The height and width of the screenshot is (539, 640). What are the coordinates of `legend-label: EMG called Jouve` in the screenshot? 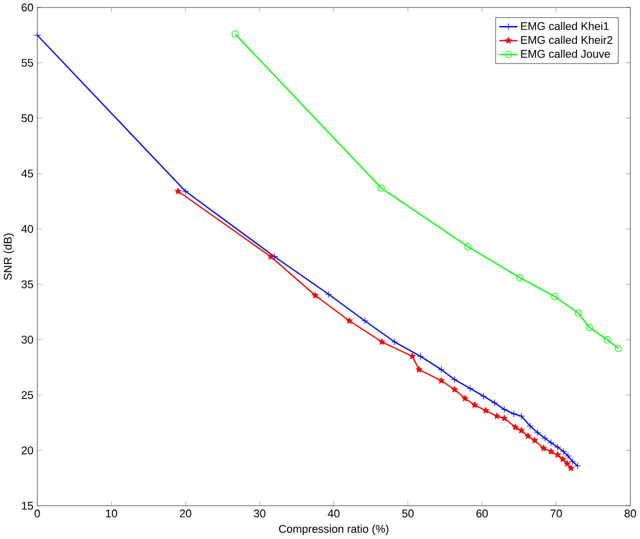 It's located at (565, 54).